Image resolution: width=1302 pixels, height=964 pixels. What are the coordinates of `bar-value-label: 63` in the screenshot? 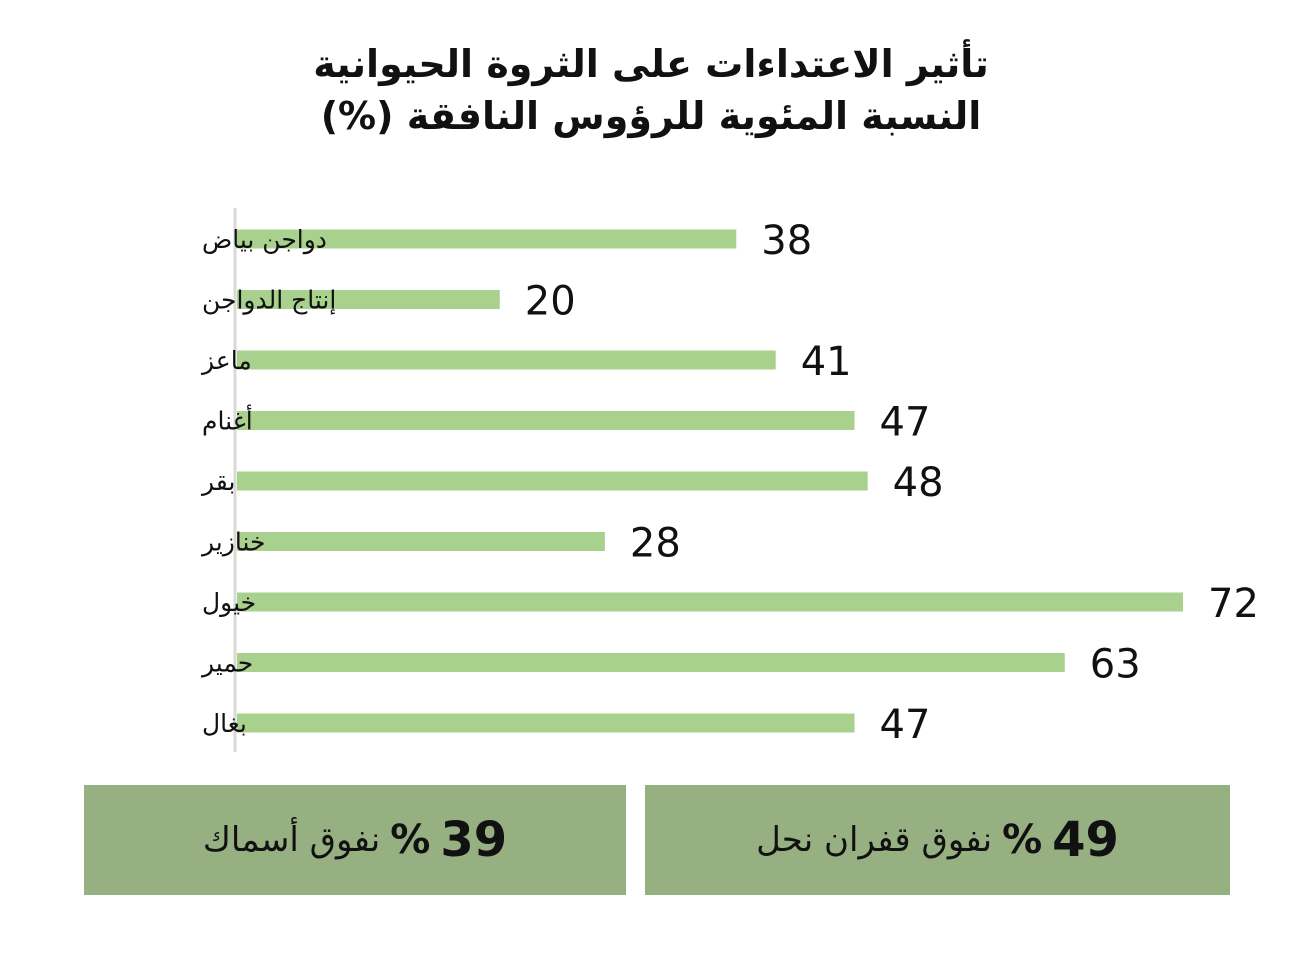 It's located at (1115, 665).